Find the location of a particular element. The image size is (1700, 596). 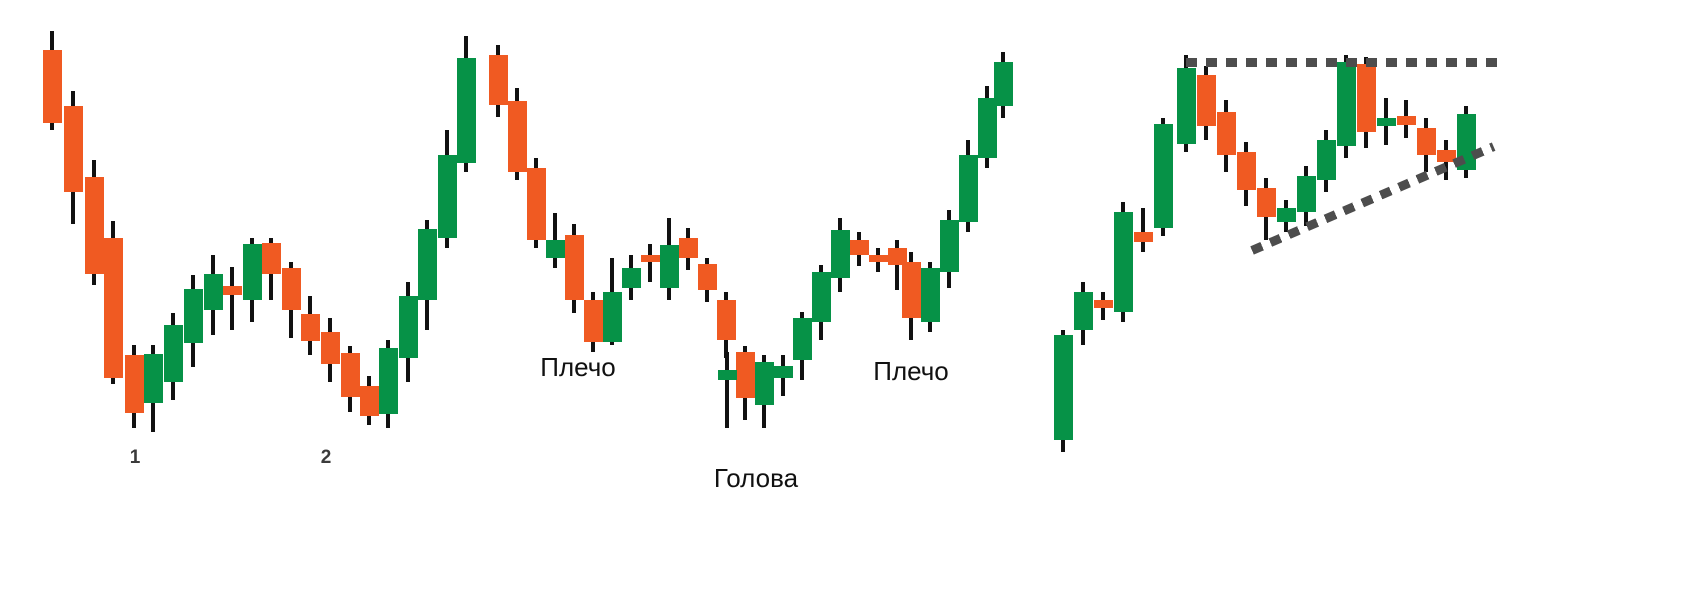

support-line-dashes is located at coordinates (1373, 198).